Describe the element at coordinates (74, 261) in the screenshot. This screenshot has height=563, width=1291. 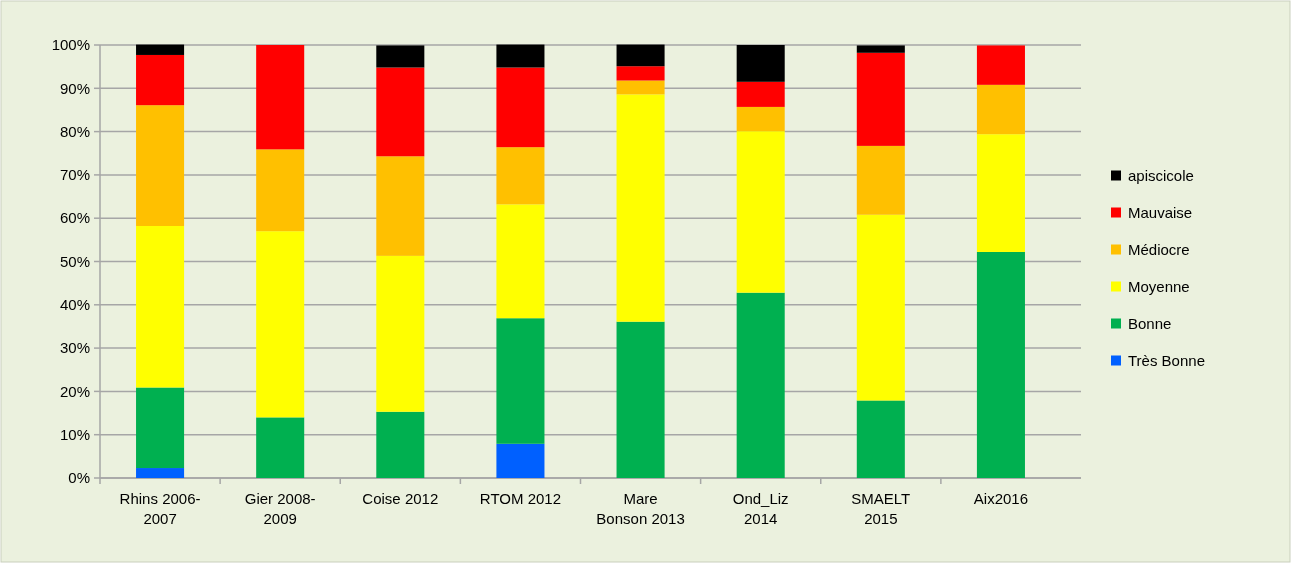
I see `y-tick-label: 50%` at that location.